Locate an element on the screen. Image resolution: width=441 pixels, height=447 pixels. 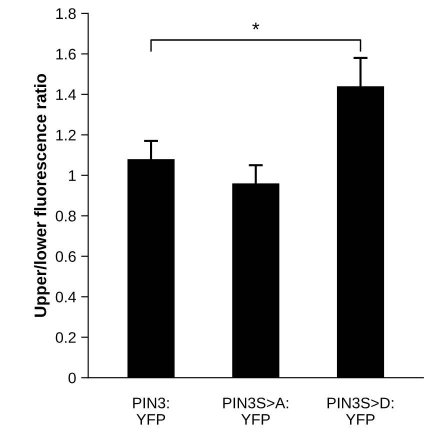
y-tick-label: 0.2 is located at coordinates (66, 337).